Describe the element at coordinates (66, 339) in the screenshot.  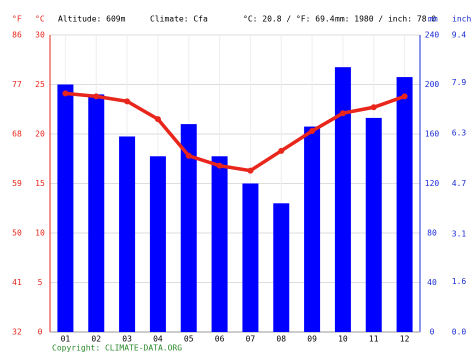
I see `x-tick-label: 01` at that location.